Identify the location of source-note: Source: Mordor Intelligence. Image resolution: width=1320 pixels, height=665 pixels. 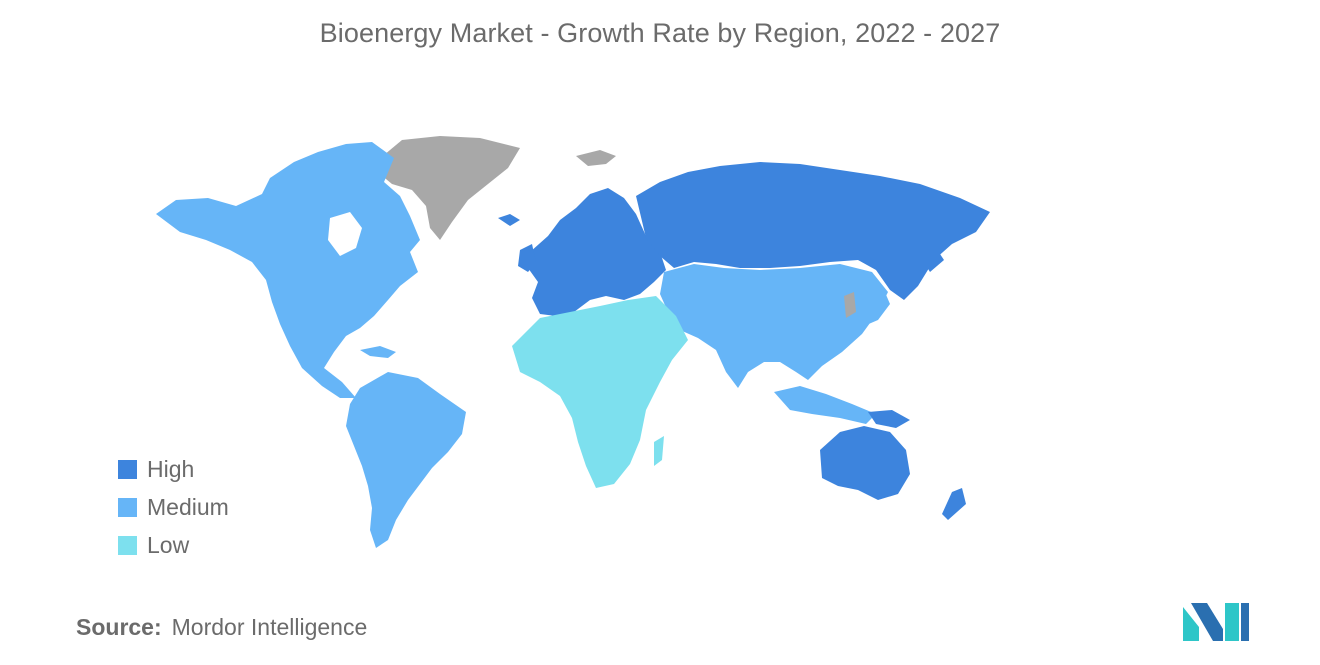
(221, 627).